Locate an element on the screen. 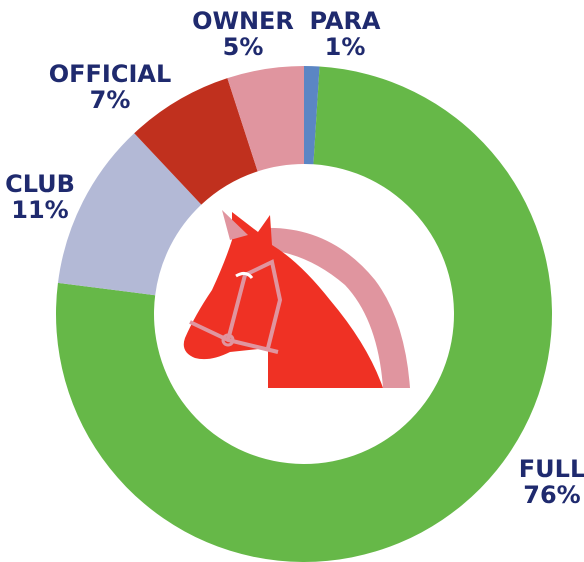 The width and height of the screenshot is (584, 562). value-label: 7% is located at coordinates (110, 100).